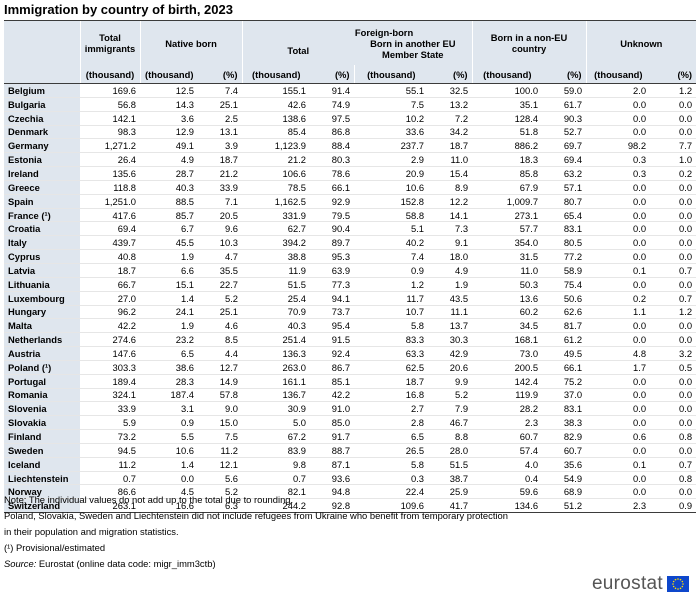 The image size is (699, 600). What do you see at coordinates (110, 326) in the screenshot?
I see `value-cell: 42.2` at bounding box center [110, 326].